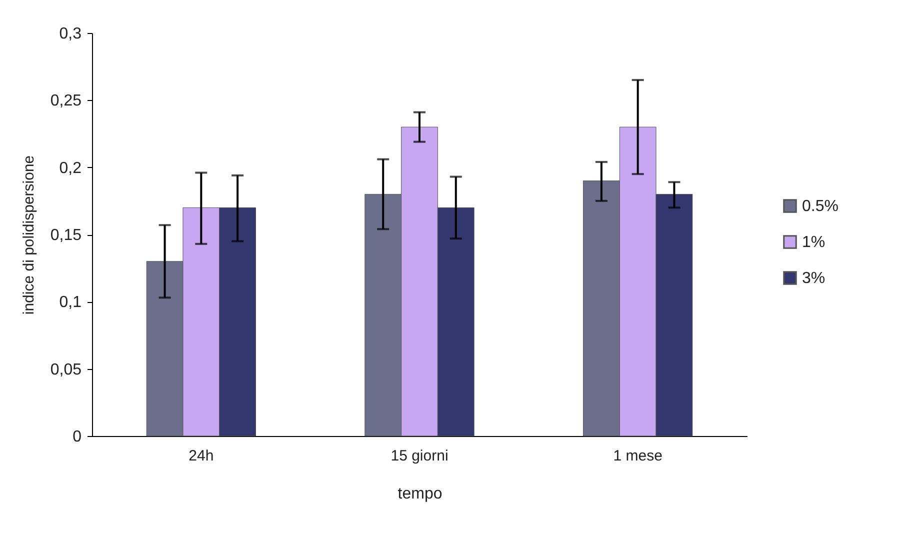 Image resolution: width=905 pixels, height=534 pixels. What do you see at coordinates (70, 168) in the screenshot?
I see `y-tick-label: 0,2` at bounding box center [70, 168].